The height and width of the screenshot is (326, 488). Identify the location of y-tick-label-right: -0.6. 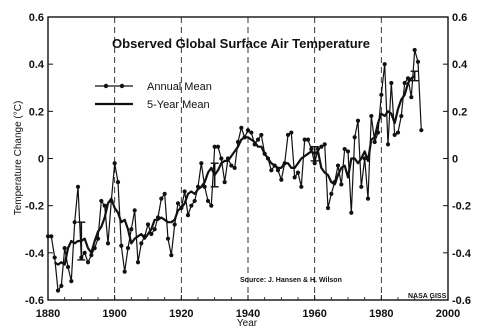
(461, 301).